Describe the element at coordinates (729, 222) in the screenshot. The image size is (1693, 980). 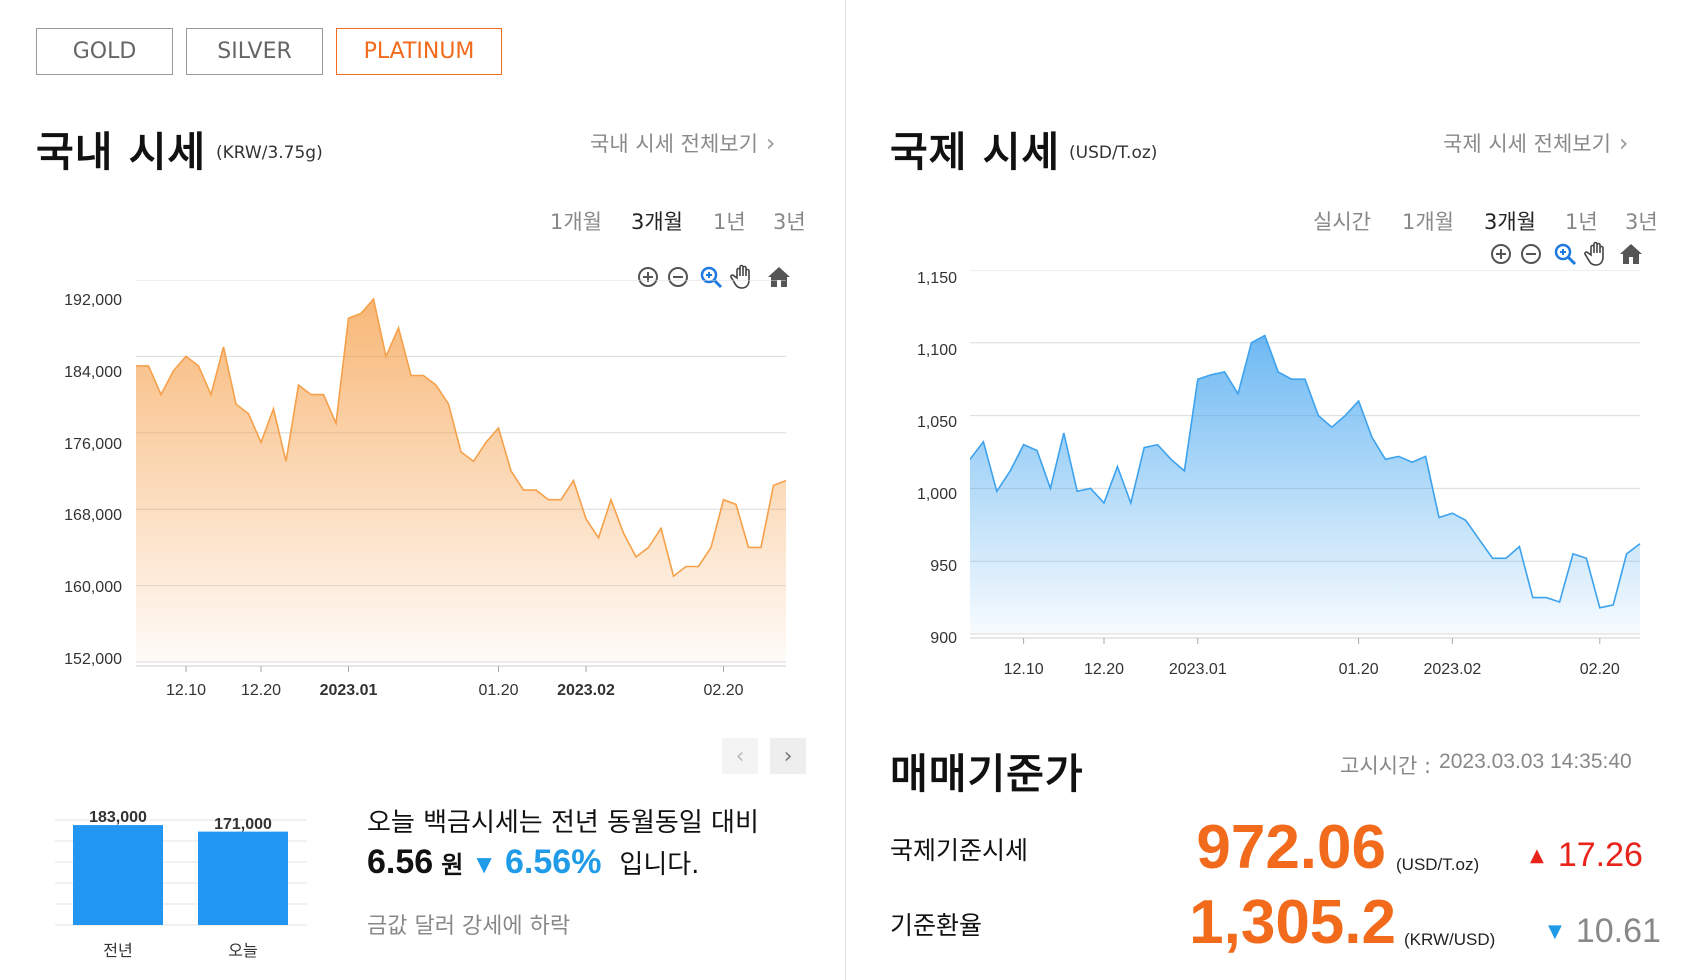
I see `domestic-period-1y: 1년` at that location.